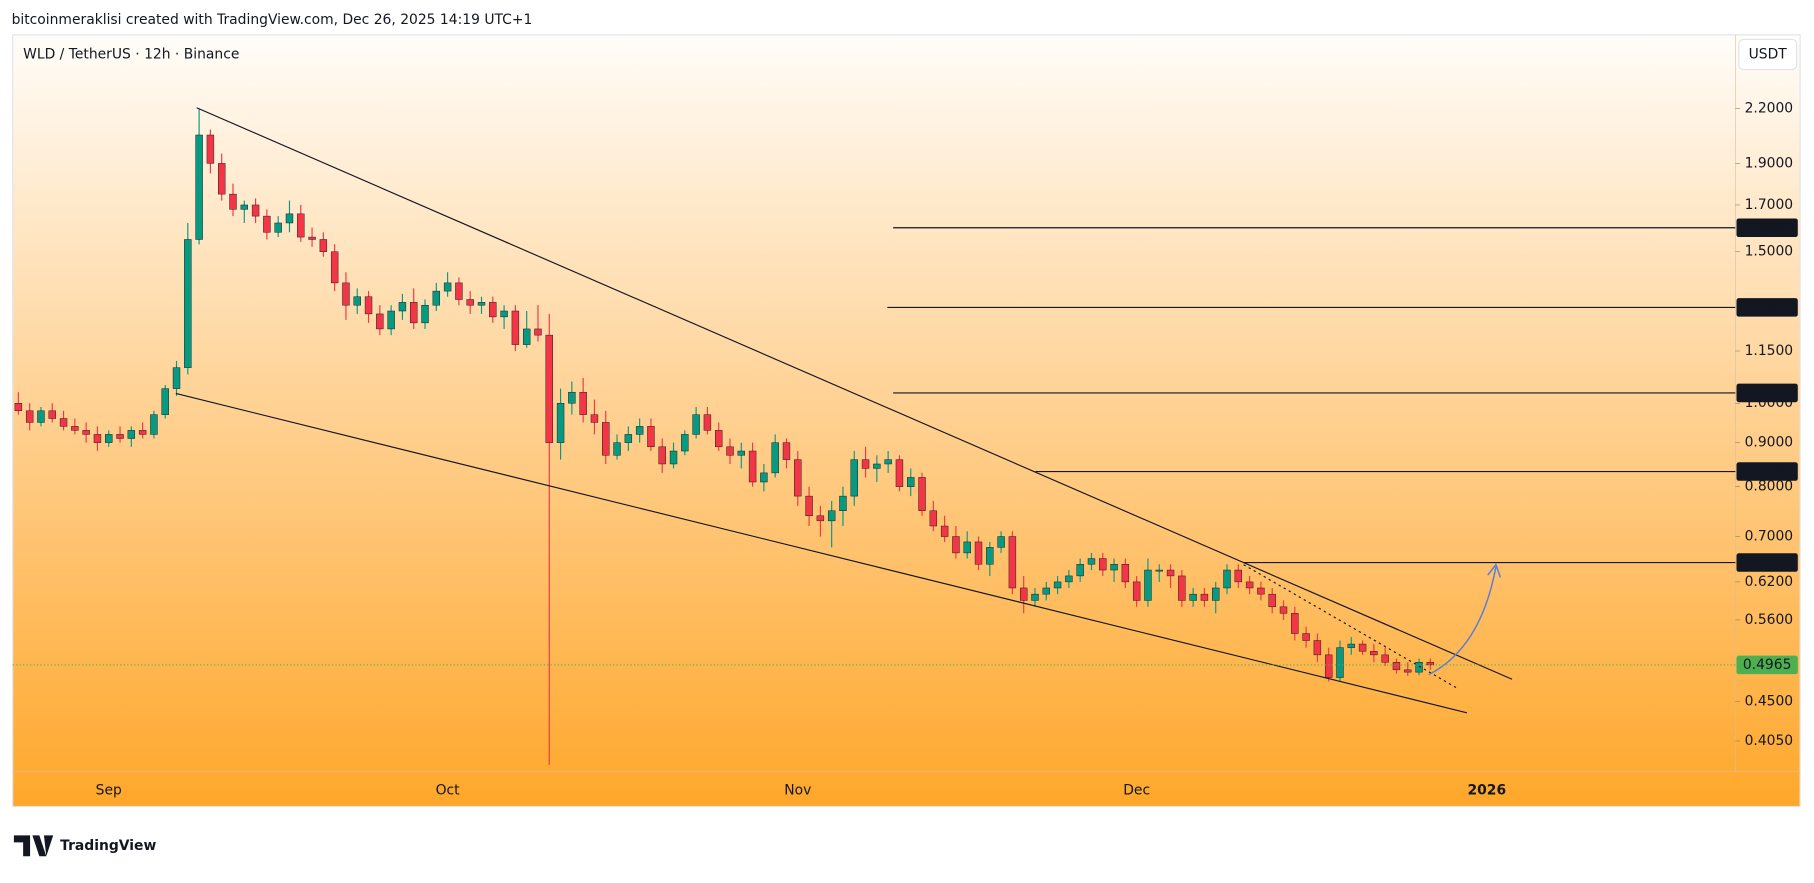 This screenshot has width=1814, height=883. What do you see at coordinates (109, 790) in the screenshot?
I see `x-tick-label: Sep` at bounding box center [109, 790].